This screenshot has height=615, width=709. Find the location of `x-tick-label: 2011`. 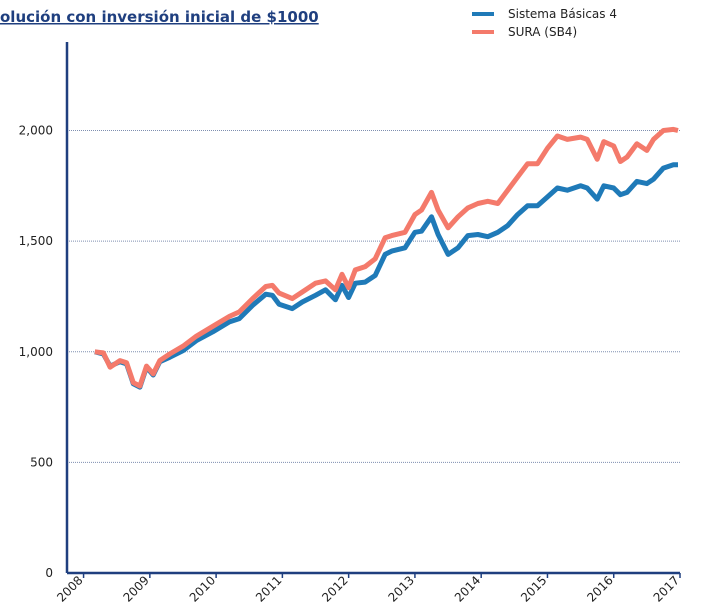

x-tick-label: 2011 is located at coordinates (268, 588).